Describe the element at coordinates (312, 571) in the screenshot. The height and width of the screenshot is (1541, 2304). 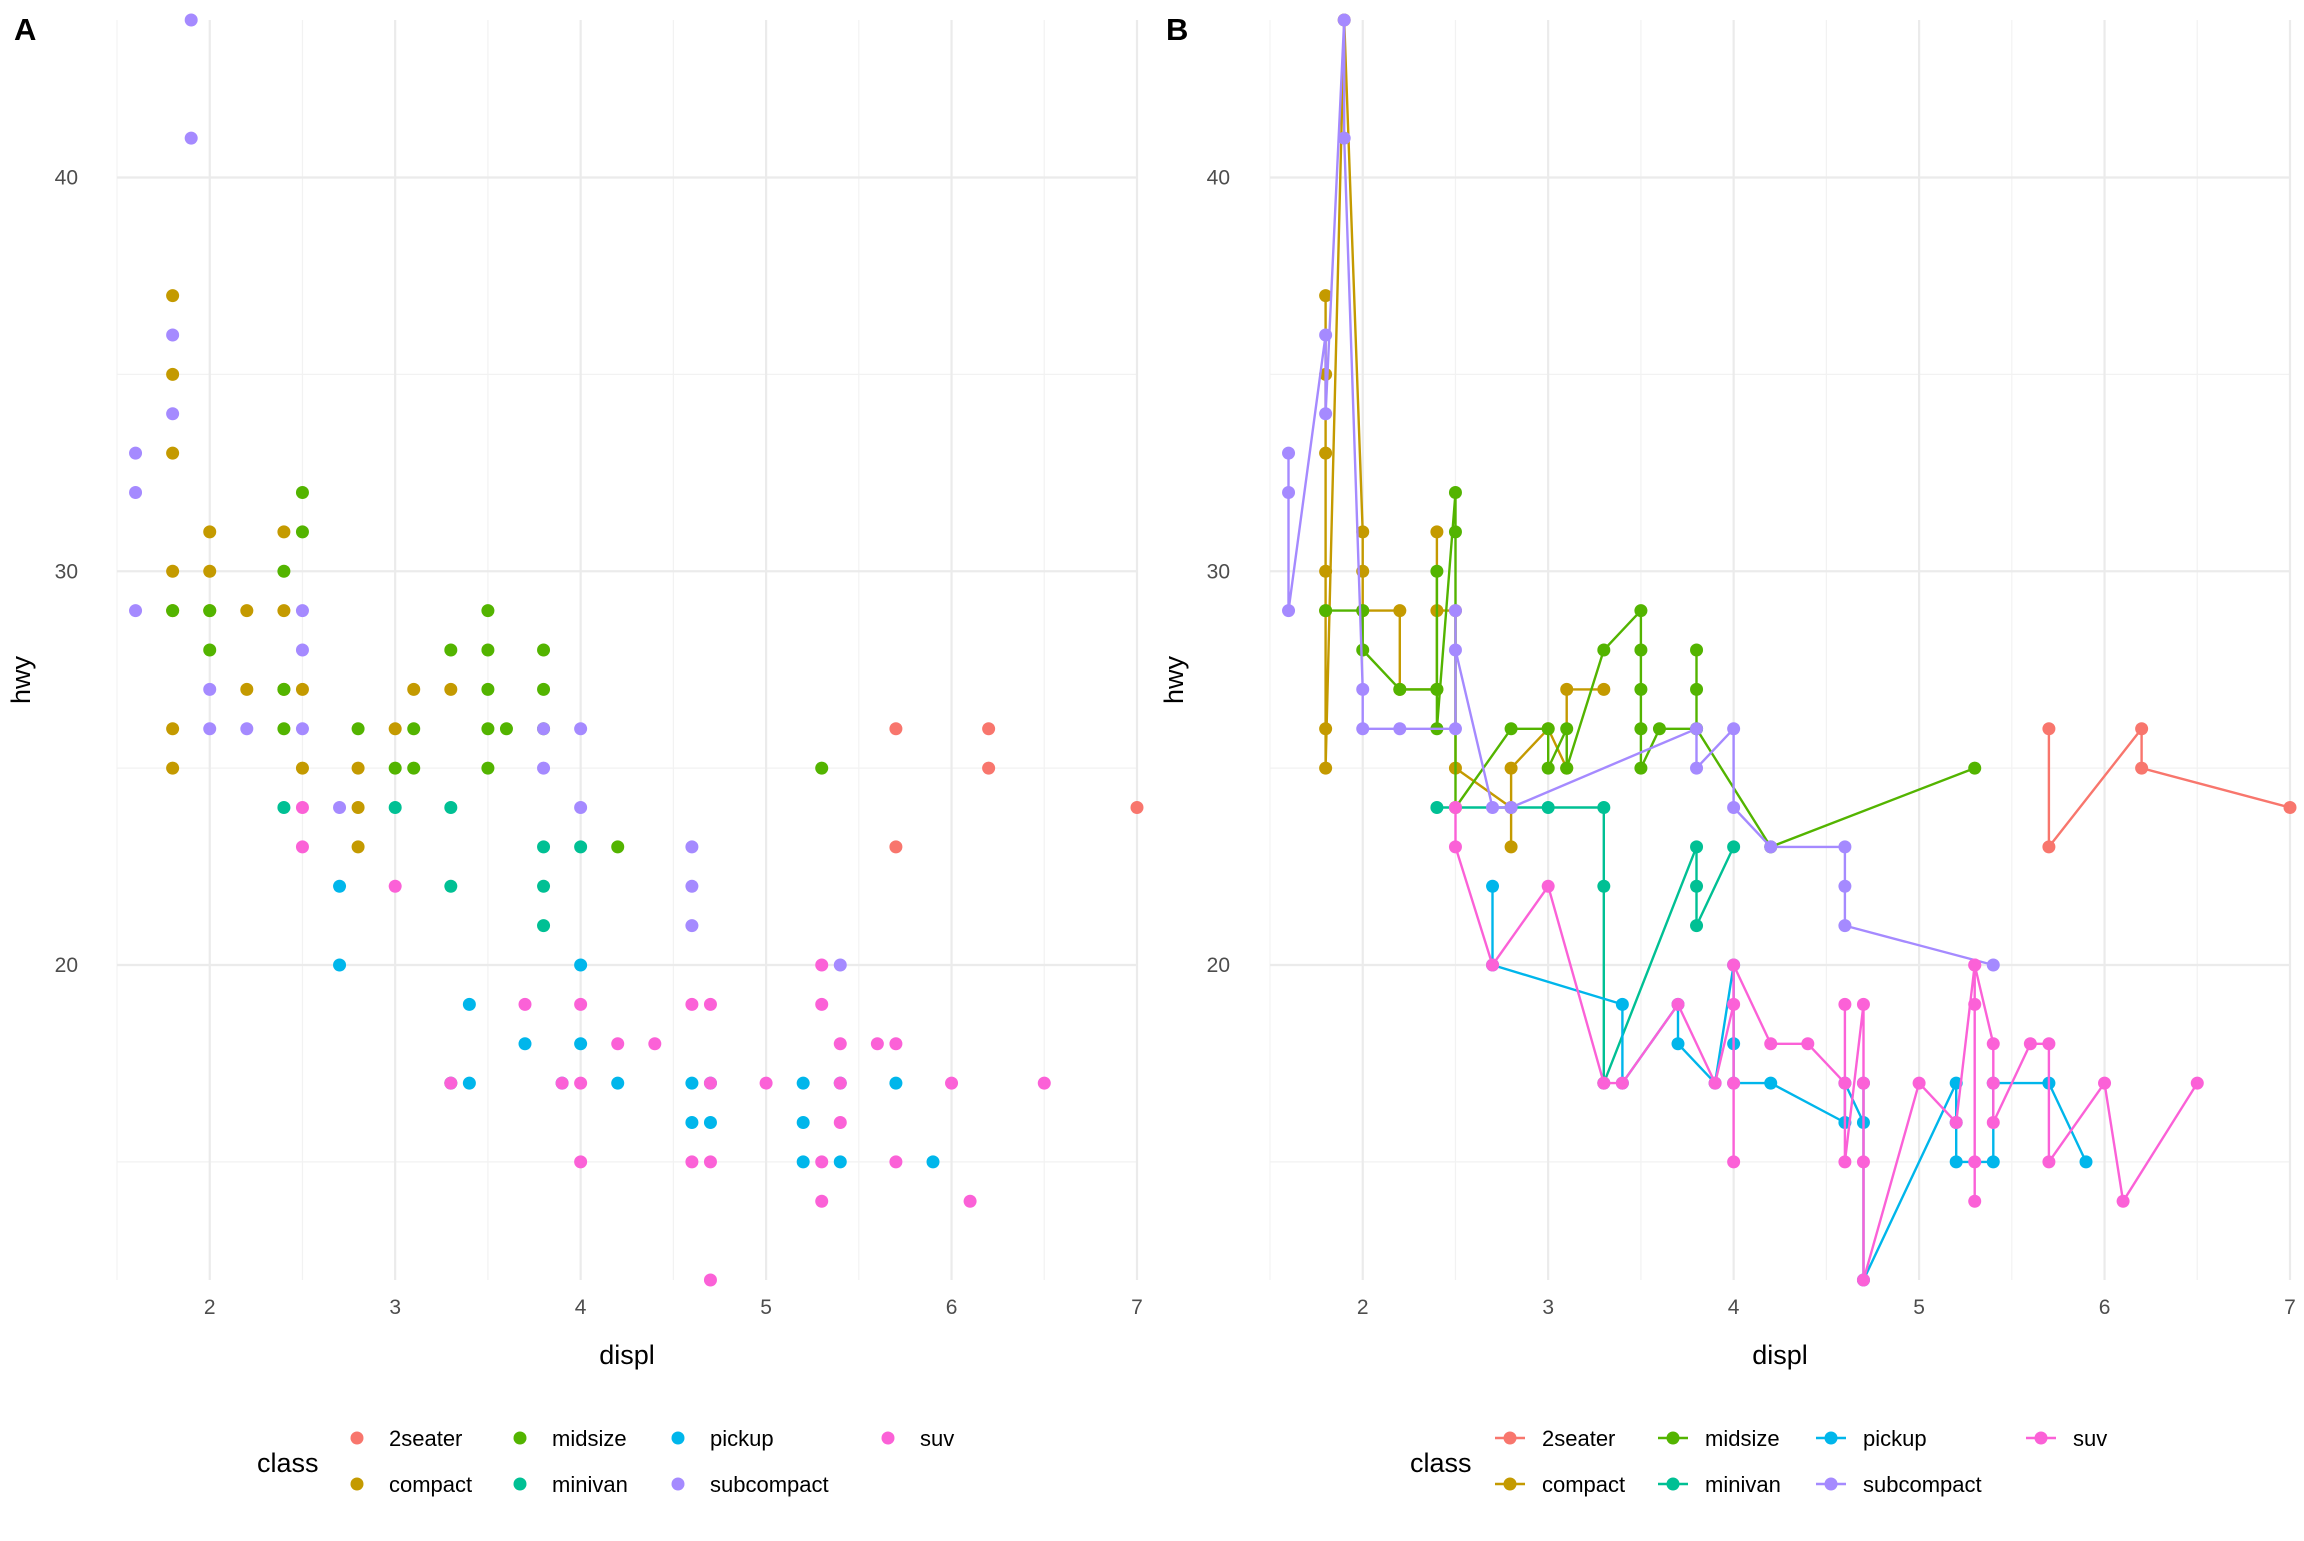
I see `series-compact` at that location.